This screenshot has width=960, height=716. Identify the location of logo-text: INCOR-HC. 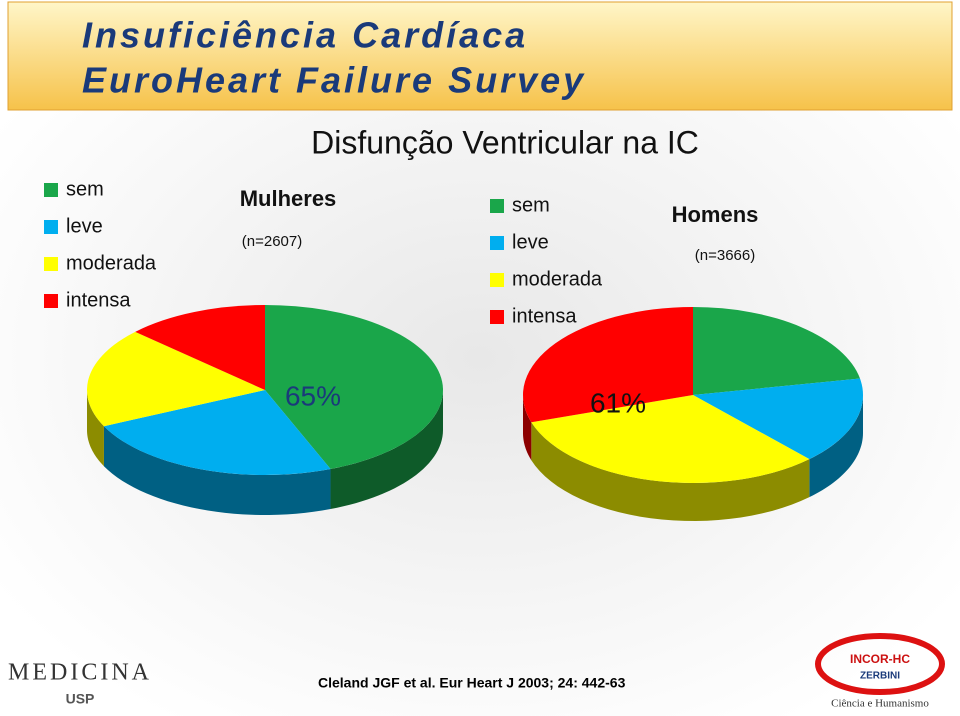
(880, 659).